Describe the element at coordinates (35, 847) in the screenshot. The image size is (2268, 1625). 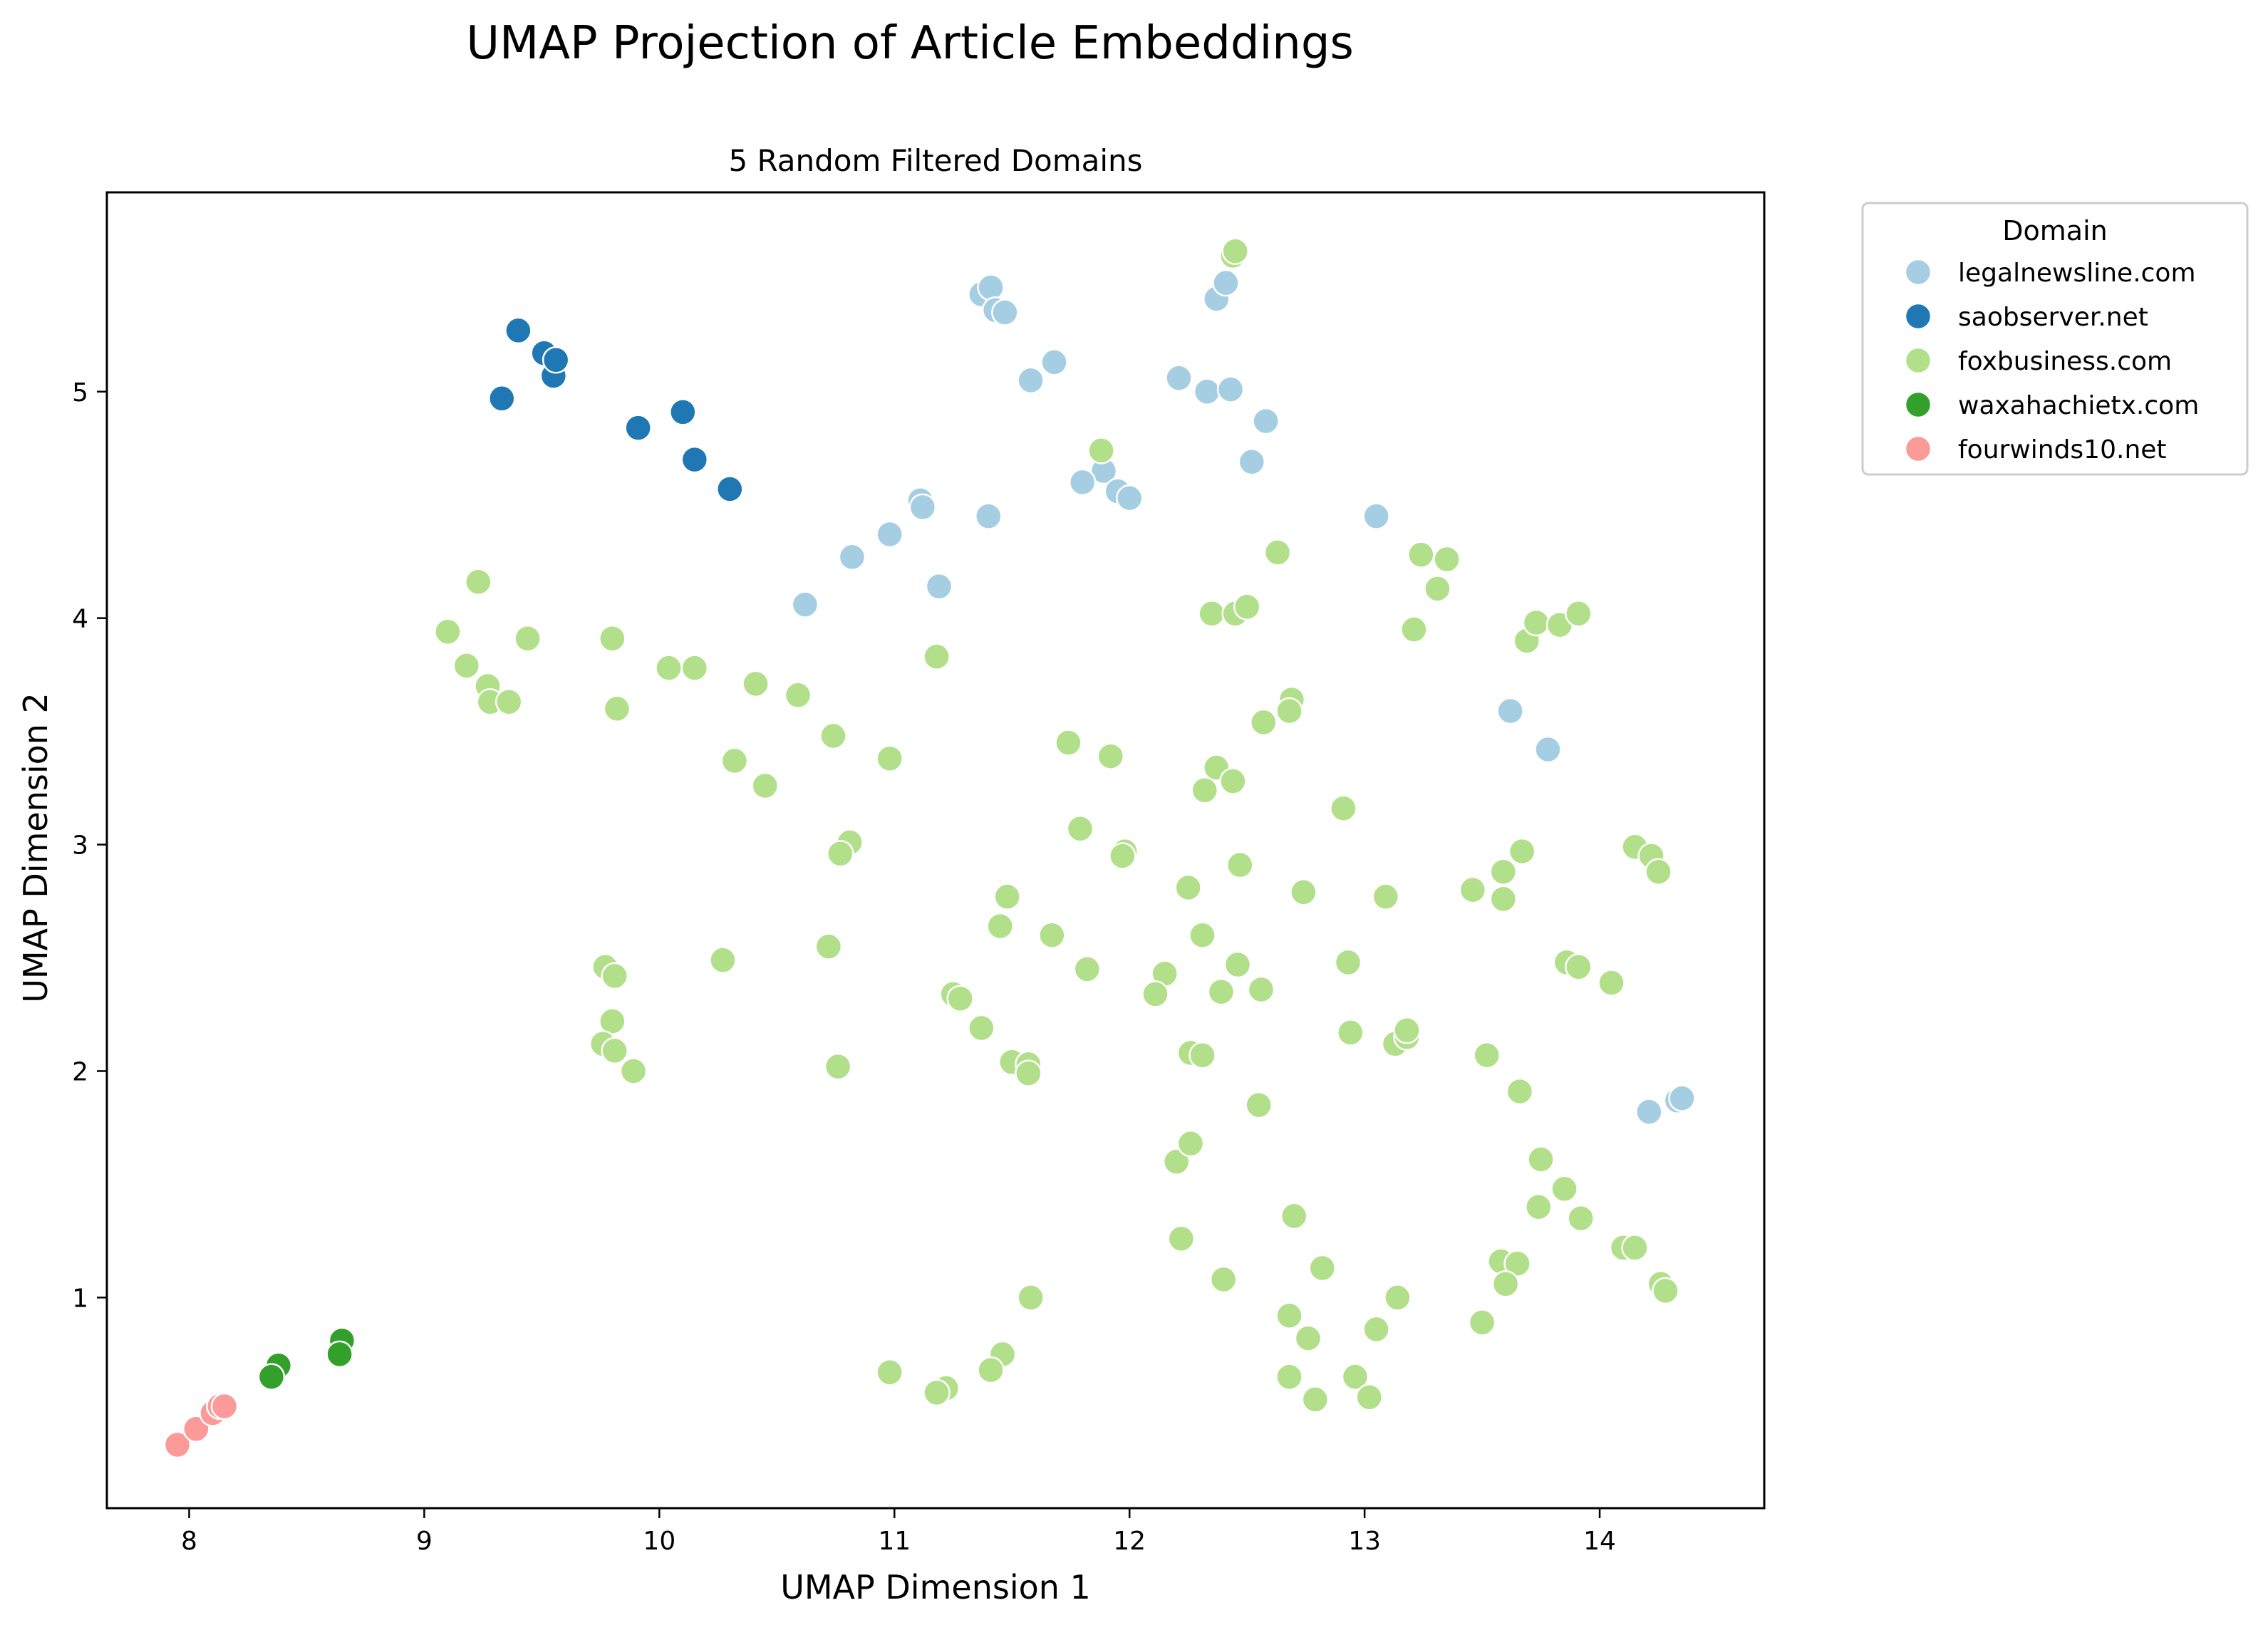
I see `y-axis-label: UMAP Dimension 2` at that location.